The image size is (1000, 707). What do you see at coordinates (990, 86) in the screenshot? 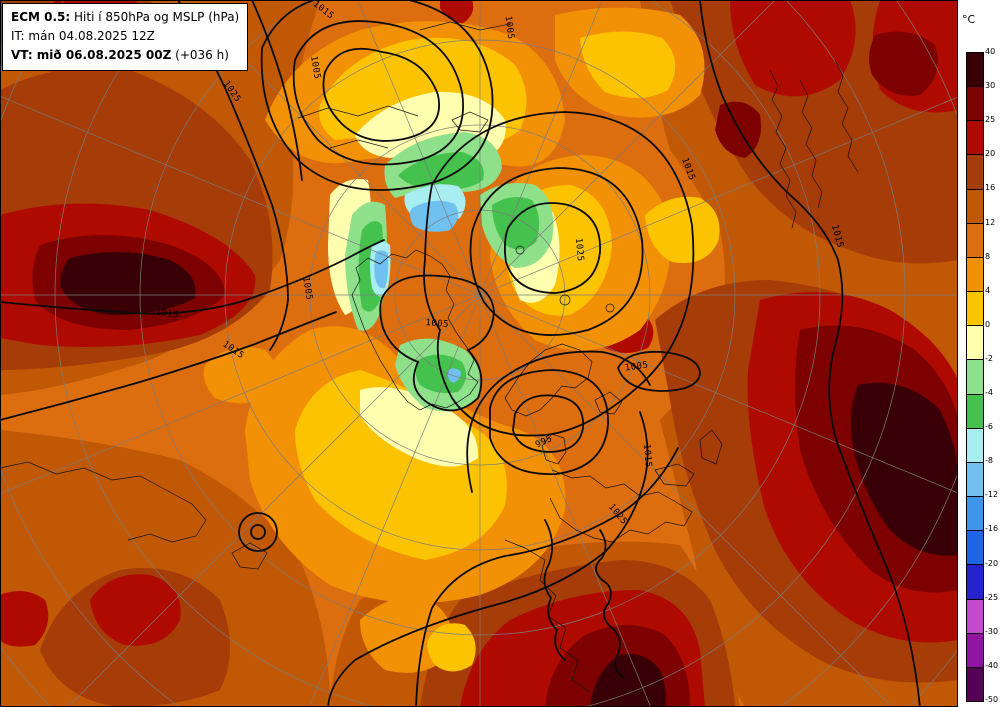
I see `colorbar-tick: 30` at bounding box center [990, 86].